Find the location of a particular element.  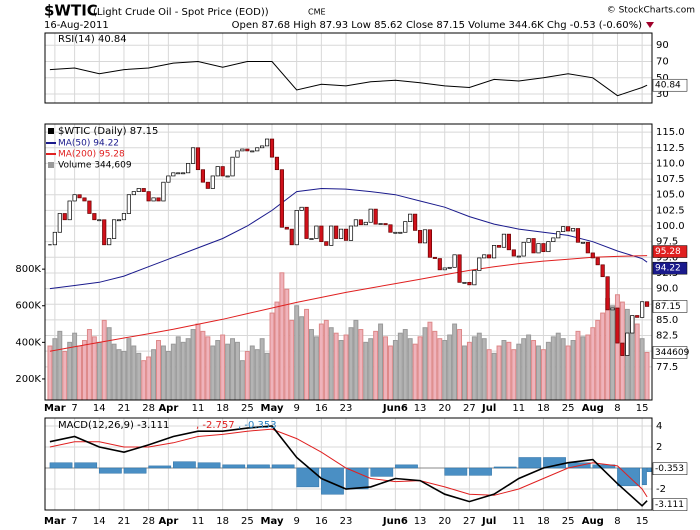

exchange: CME is located at coordinates (317, 12).